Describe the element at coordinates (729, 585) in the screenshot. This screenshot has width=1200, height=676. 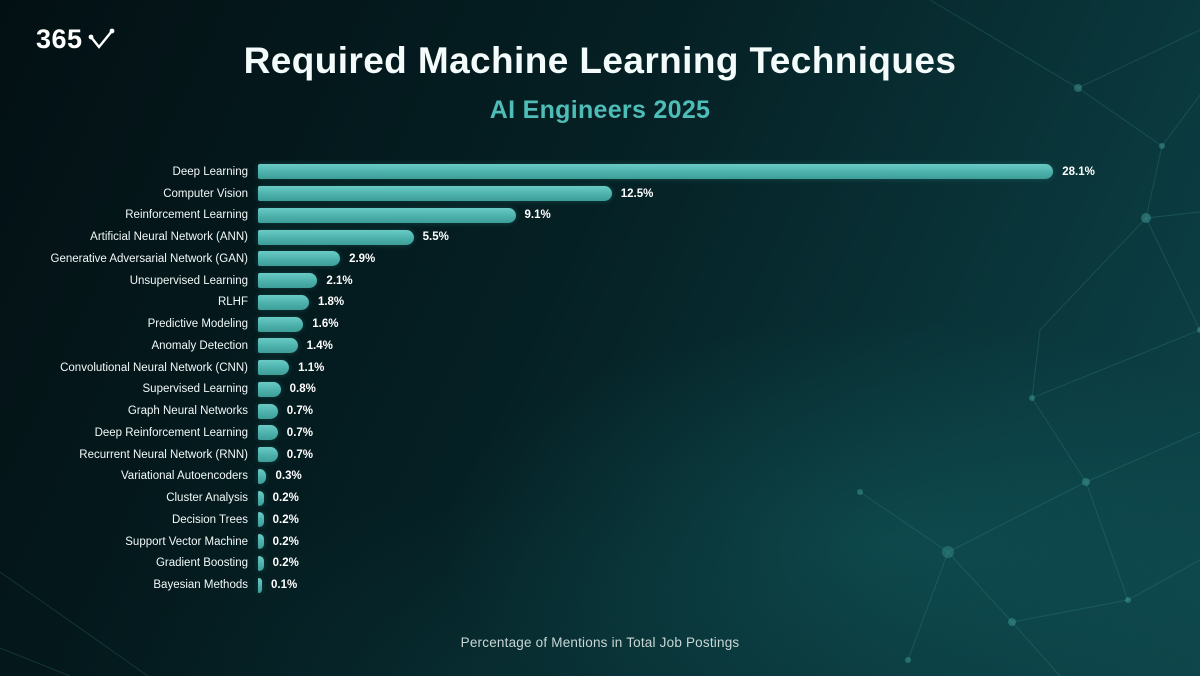
I see `bar-track: 0.1%` at that location.